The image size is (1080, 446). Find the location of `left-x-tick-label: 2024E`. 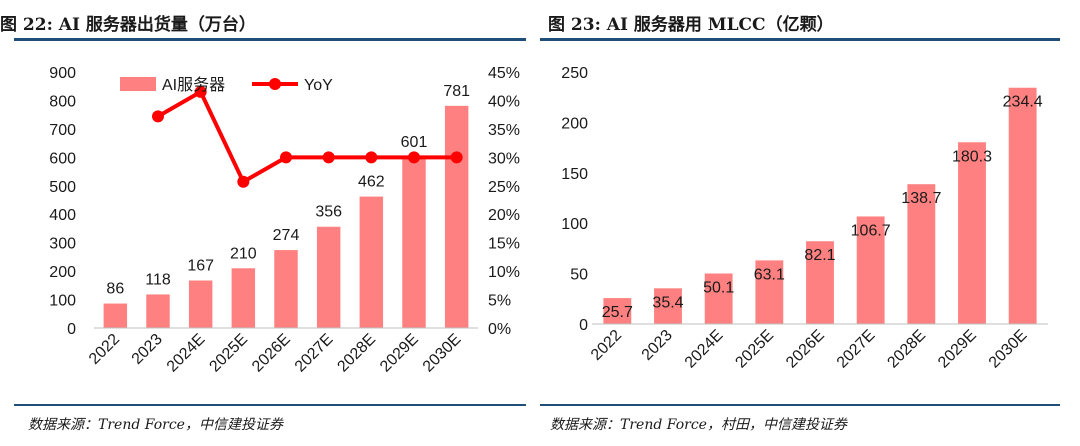

left-x-tick-label: 2024E is located at coordinates (186, 353).